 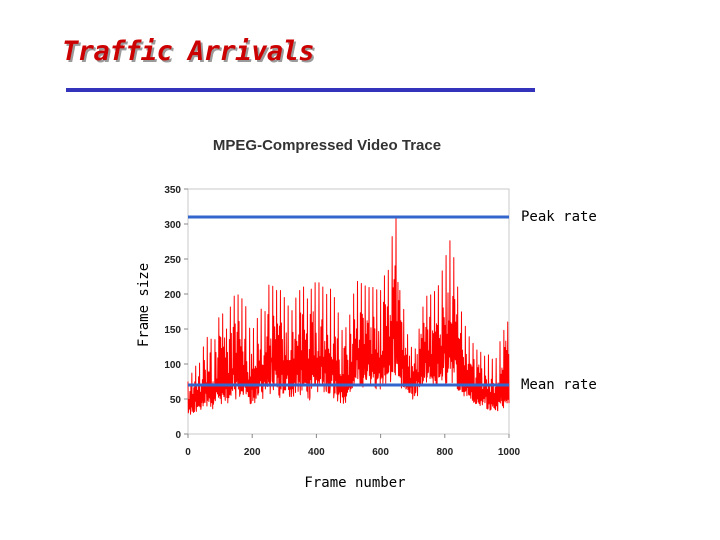 What do you see at coordinates (252, 452) in the screenshot?
I see `x-tick-label: 200` at bounding box center [252, 452].